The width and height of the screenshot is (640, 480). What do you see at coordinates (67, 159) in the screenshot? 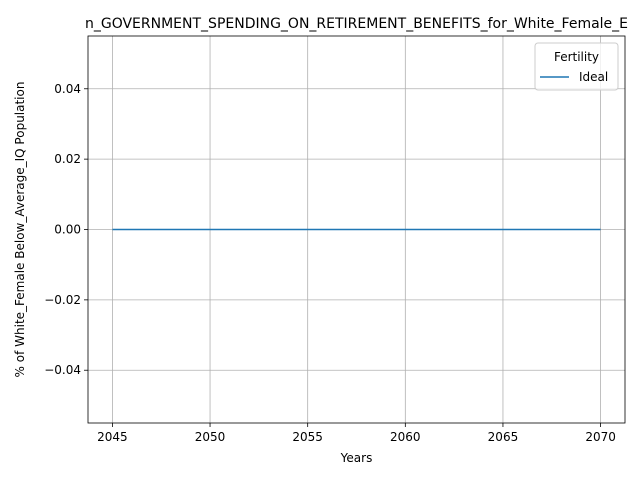
I see `y-tick-label: 0.02` at bounding box center [67, 159].